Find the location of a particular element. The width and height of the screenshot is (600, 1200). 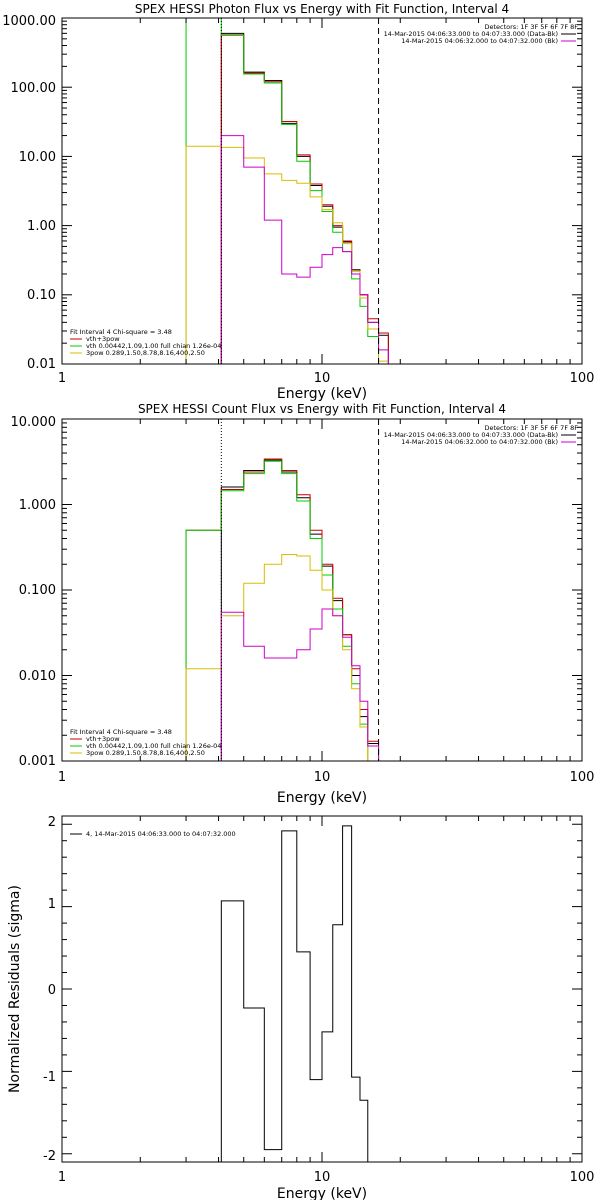

count-flux-x-tick-labels: 1 10 100 is located at coordinates (326, 777).